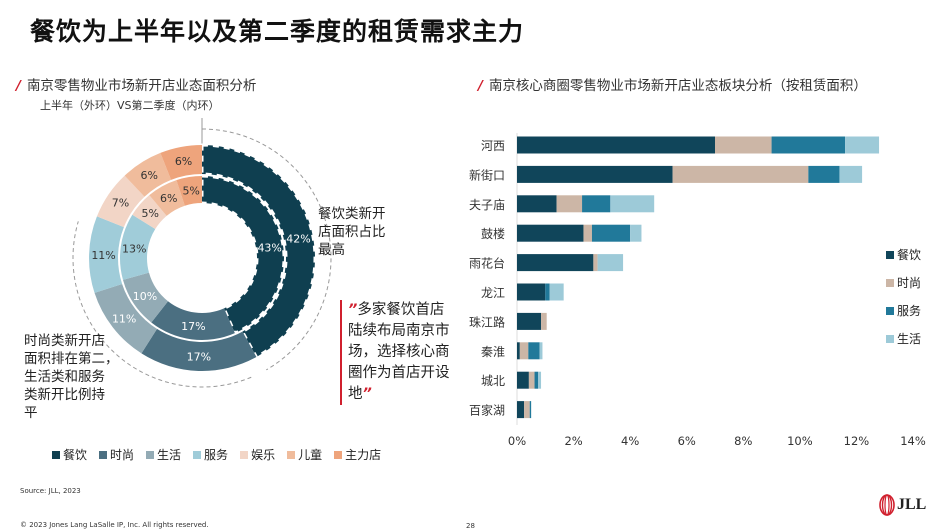 The width and height of the screenshot is (945, 531). Describe the element at coordinates (677, 86) in the screenshot. I see `bar-title-text: 南京核心商圈零售物业市场新开店业态板块分析（按租赁面积）` at that location.